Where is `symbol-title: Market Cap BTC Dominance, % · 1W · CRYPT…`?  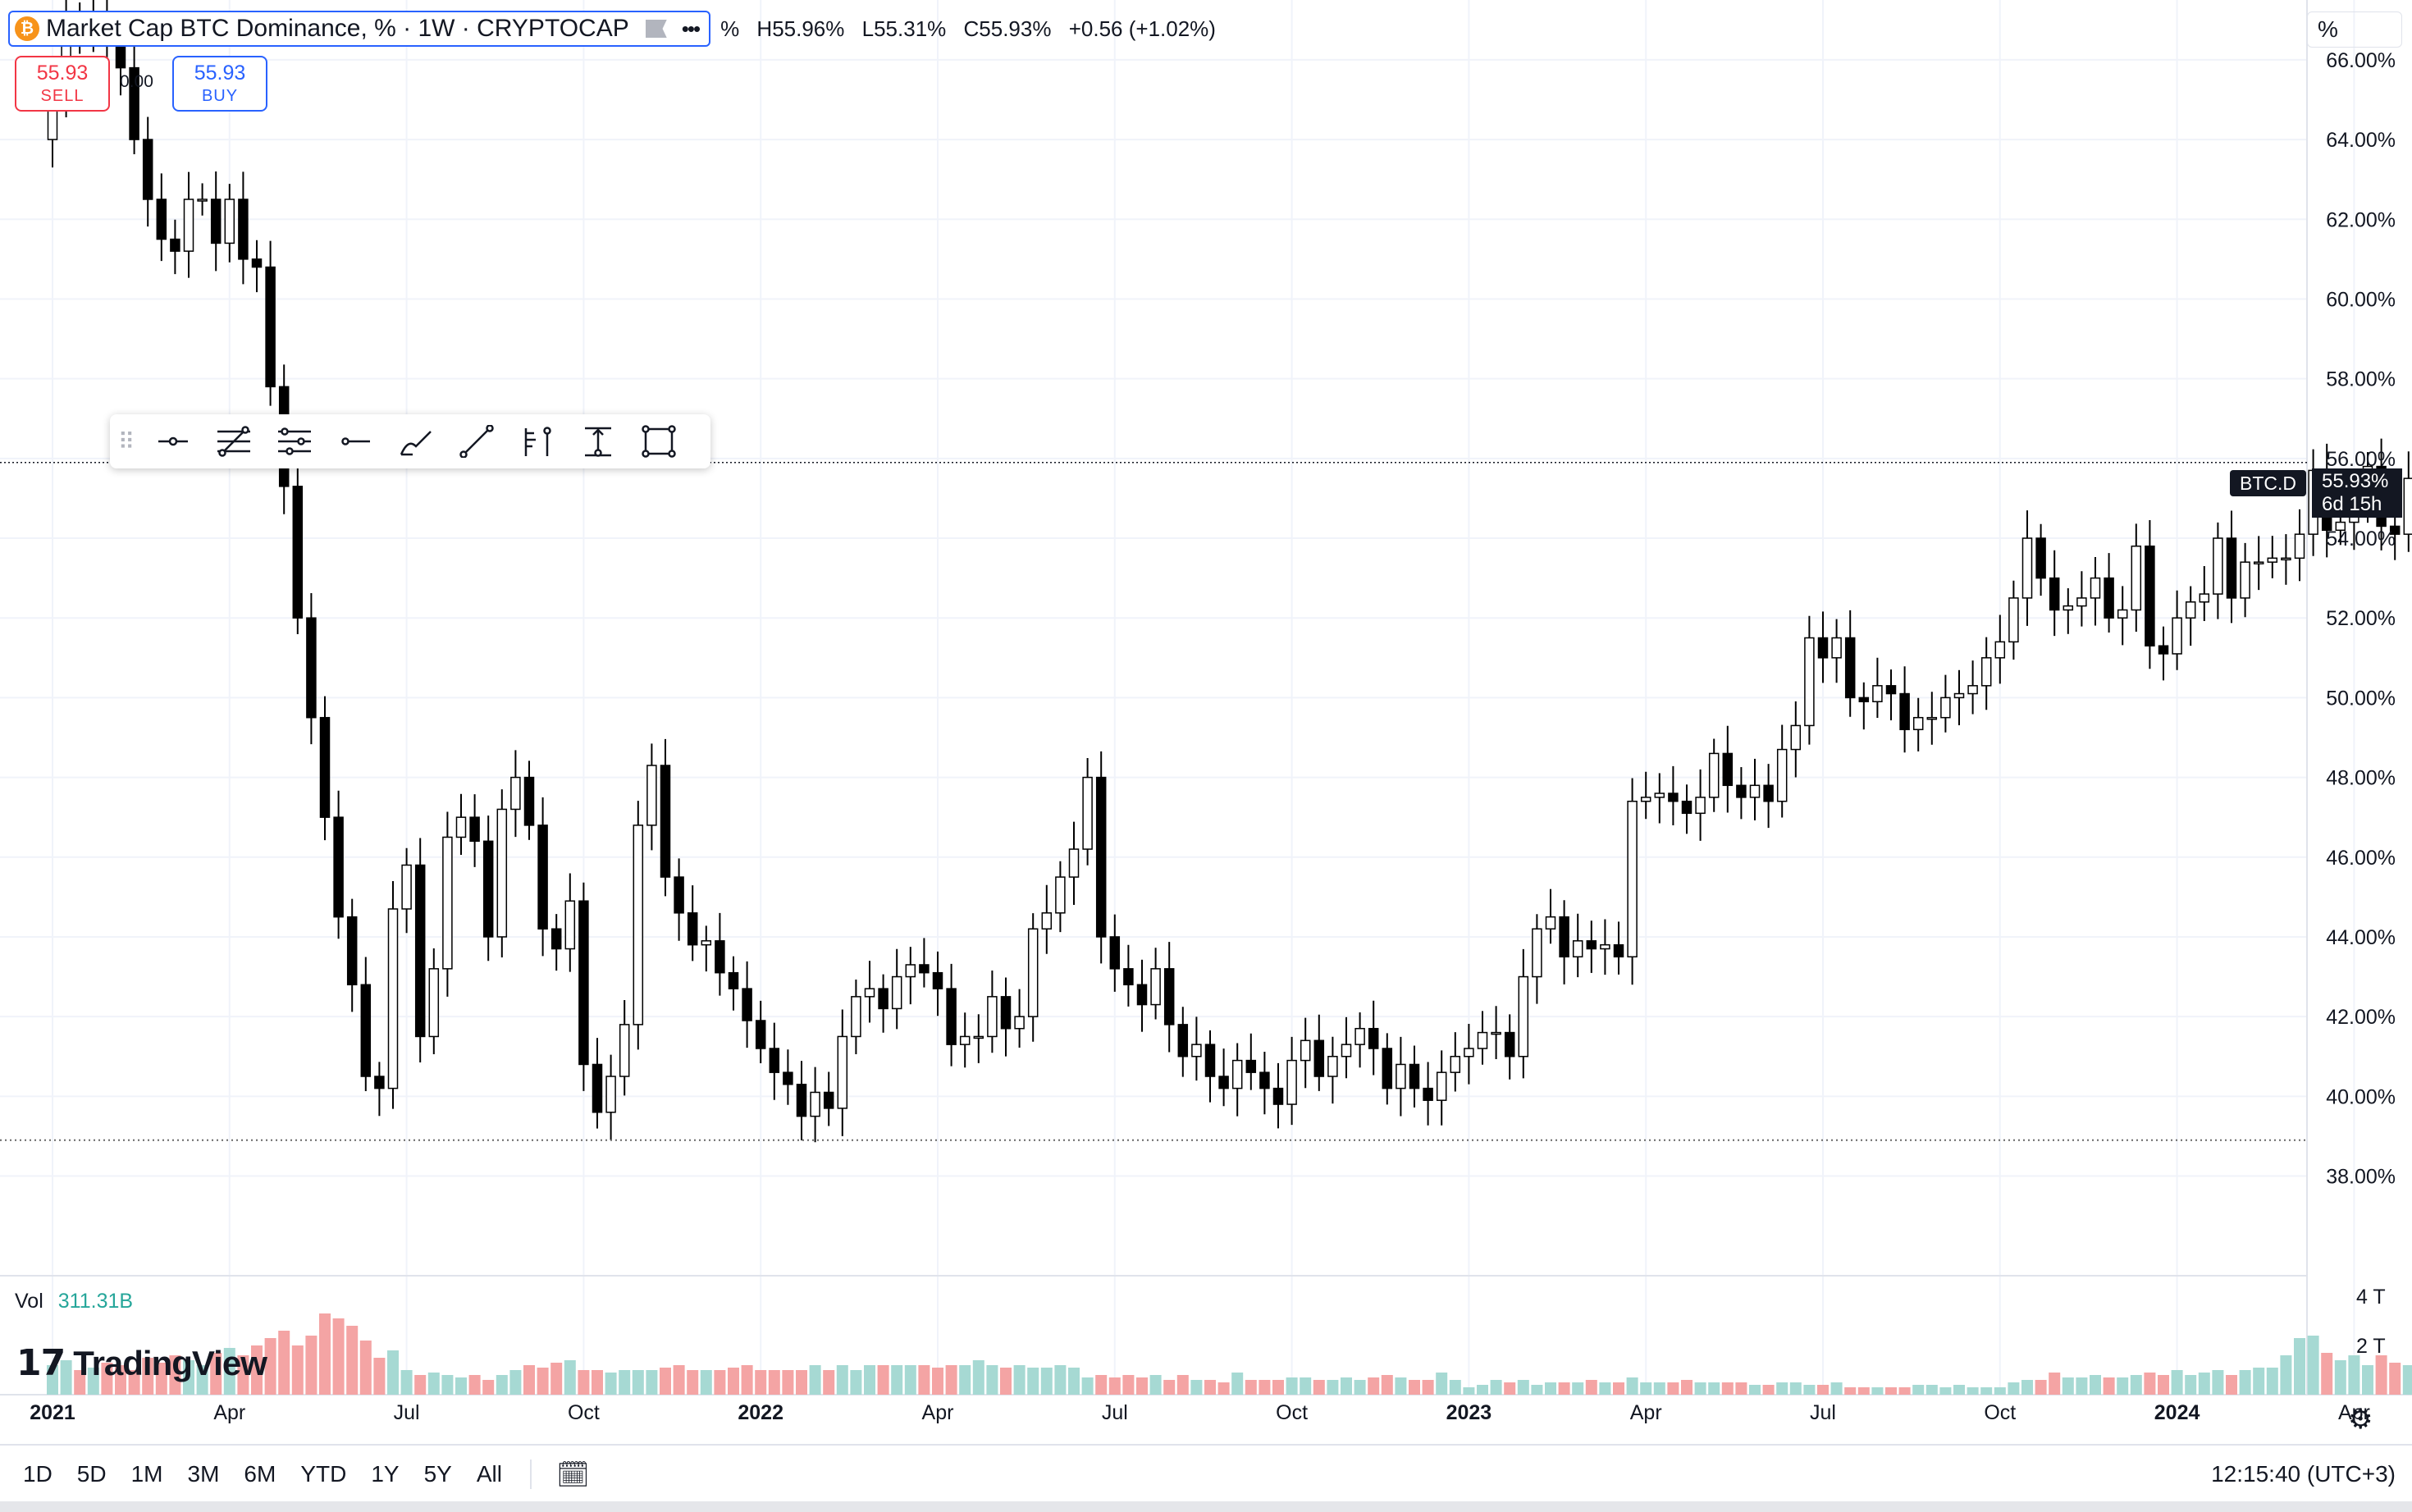 symbol-title: Market Cap BTC Dominance, % · 1W · CRYPT… is located at coordinates (337, 29).